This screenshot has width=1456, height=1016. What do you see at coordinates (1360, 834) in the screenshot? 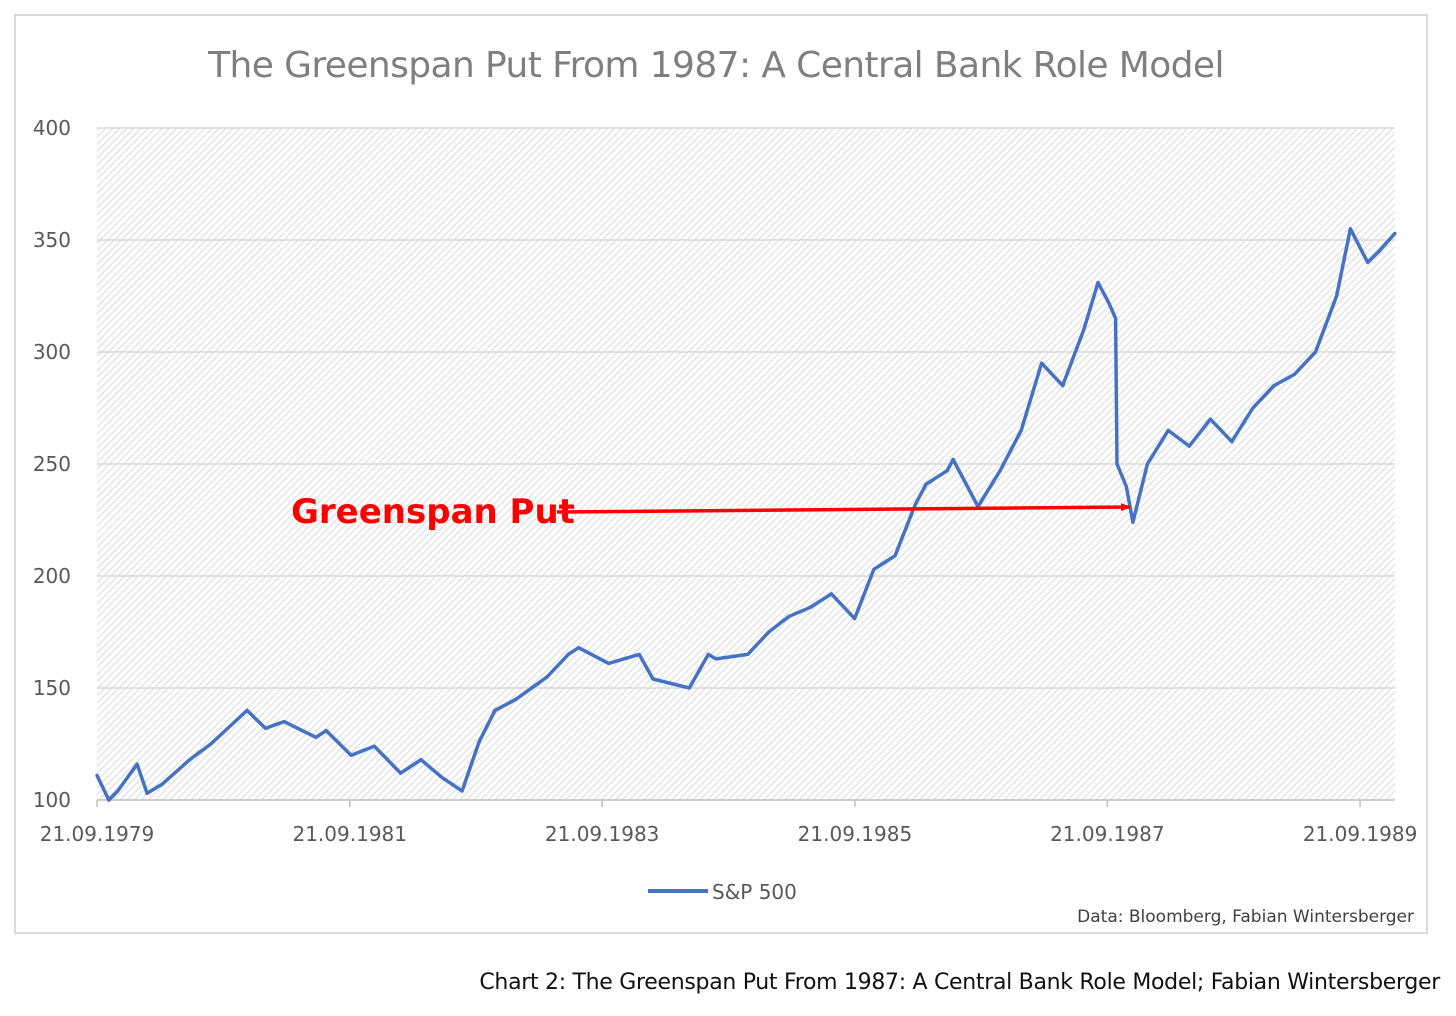
I see `x-tick-label: 21.09.1989` at bounding box center [1360, 834].